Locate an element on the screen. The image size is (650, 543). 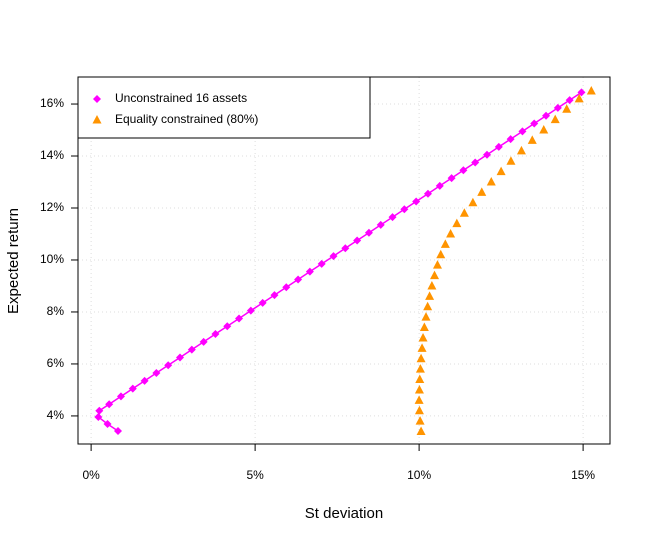
x-tick-label: 0% is located at coordinates (91, 475).